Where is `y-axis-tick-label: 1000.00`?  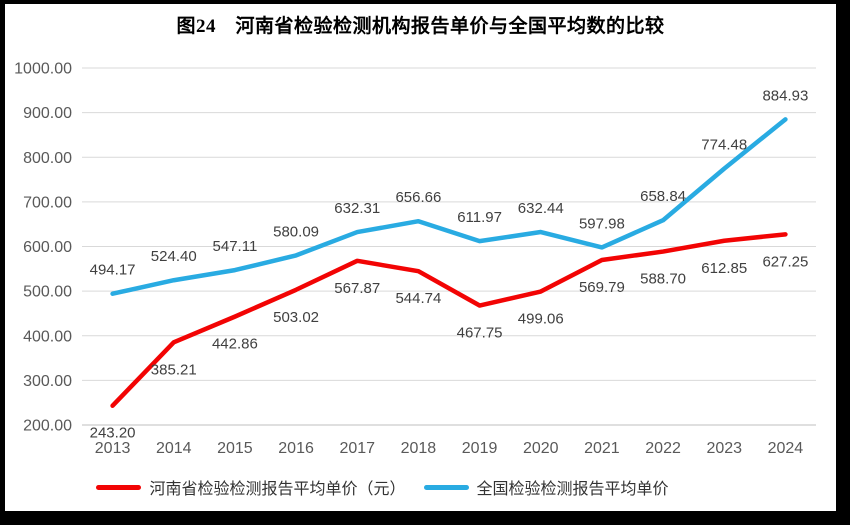 y-axis-tick-label: 1000.00 is located at coordinates (43, 69).